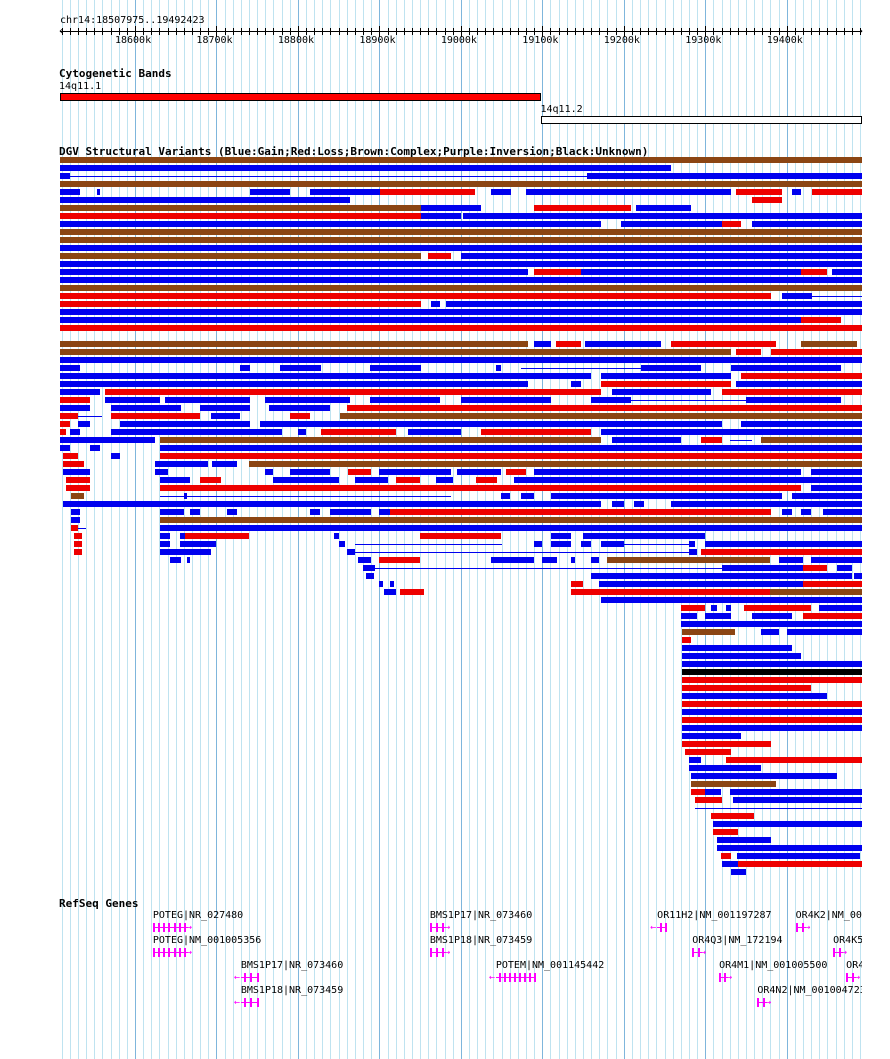  Describe the element at coordinates (292, 990) in the screenshot. I see `gene-label: BMS1P18|NR_073459` at that location.